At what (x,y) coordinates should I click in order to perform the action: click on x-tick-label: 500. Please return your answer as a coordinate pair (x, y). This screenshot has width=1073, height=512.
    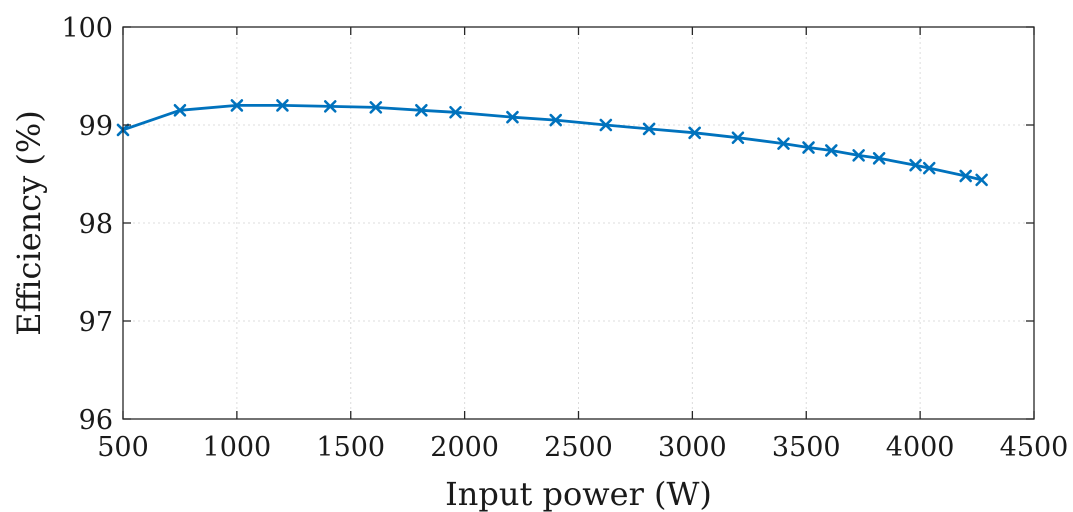
    Looking at the image, I should click on (123, 447).